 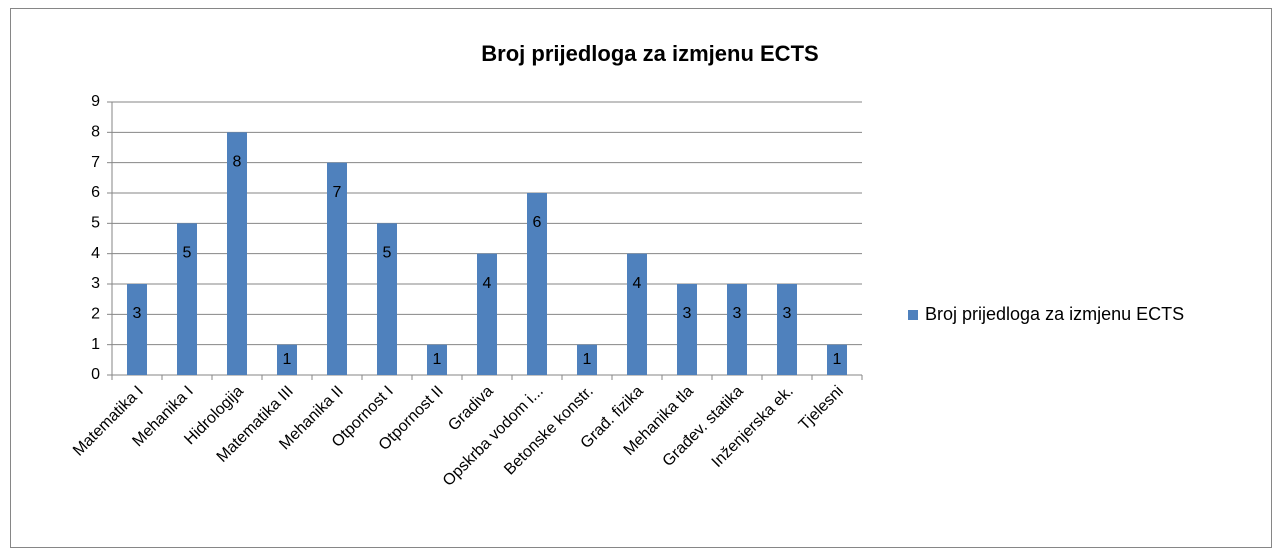 I want to click on y-tick-label: 0, so click(x=95, y=374).